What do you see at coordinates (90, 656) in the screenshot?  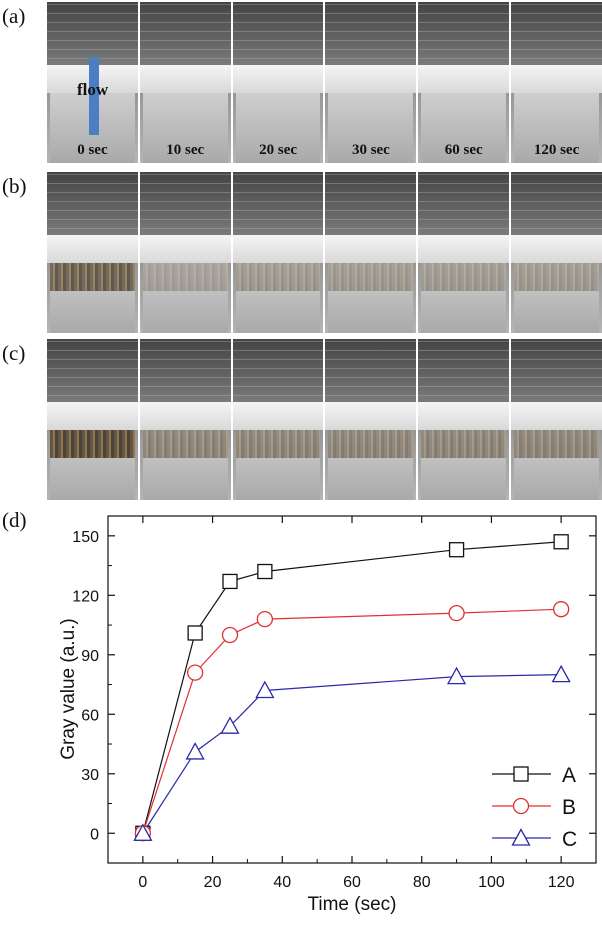 I see `y-tick-label: 90` at bounding box center [90, 656].